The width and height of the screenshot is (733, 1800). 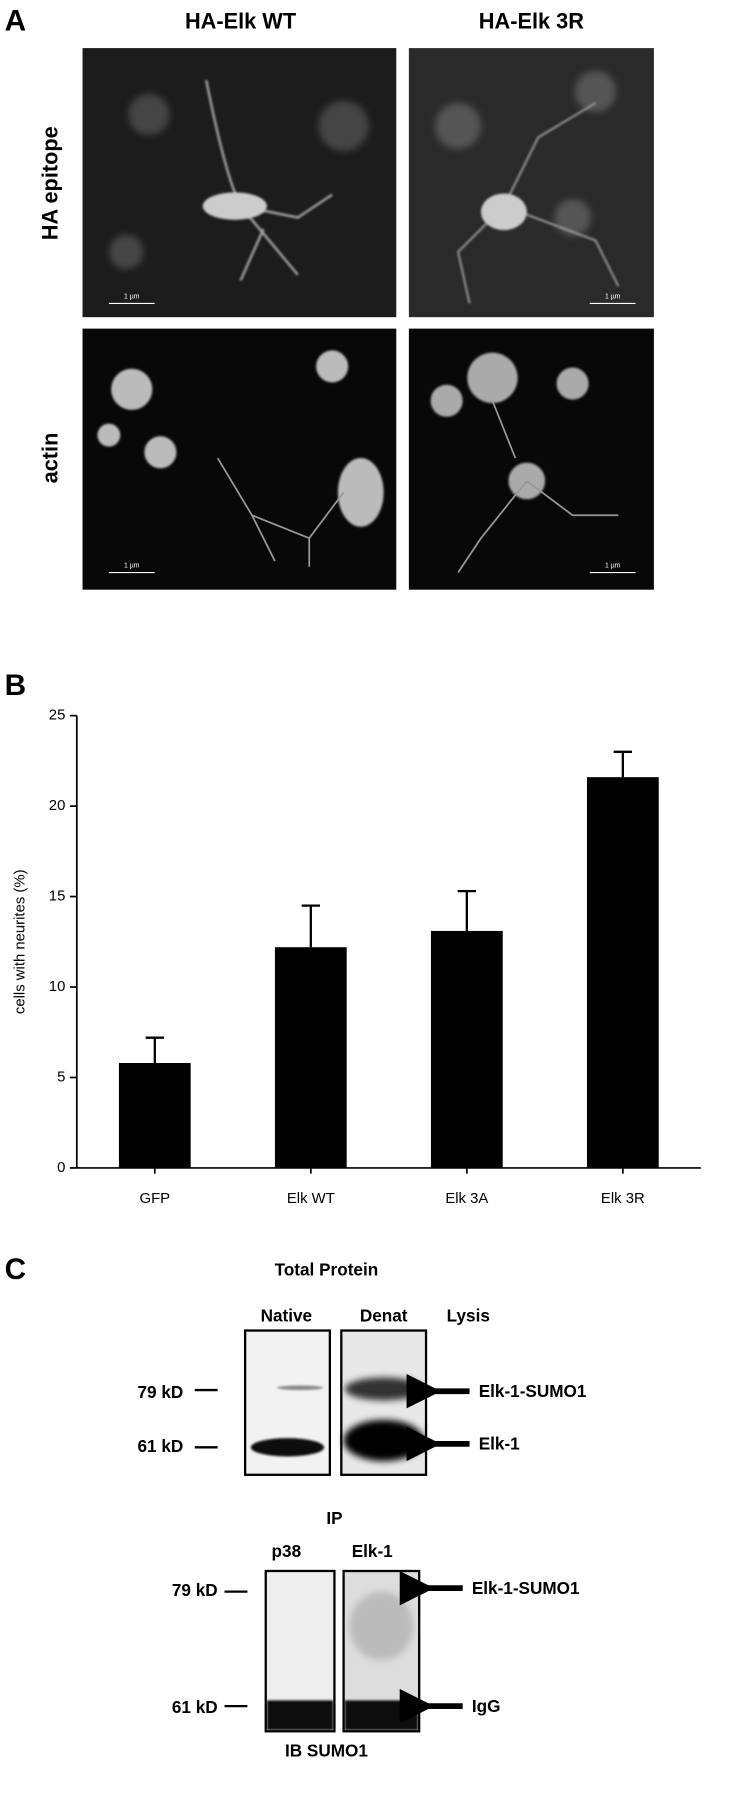 I want to click on lane-label: Elk-1, so click(x=372, y=1551).